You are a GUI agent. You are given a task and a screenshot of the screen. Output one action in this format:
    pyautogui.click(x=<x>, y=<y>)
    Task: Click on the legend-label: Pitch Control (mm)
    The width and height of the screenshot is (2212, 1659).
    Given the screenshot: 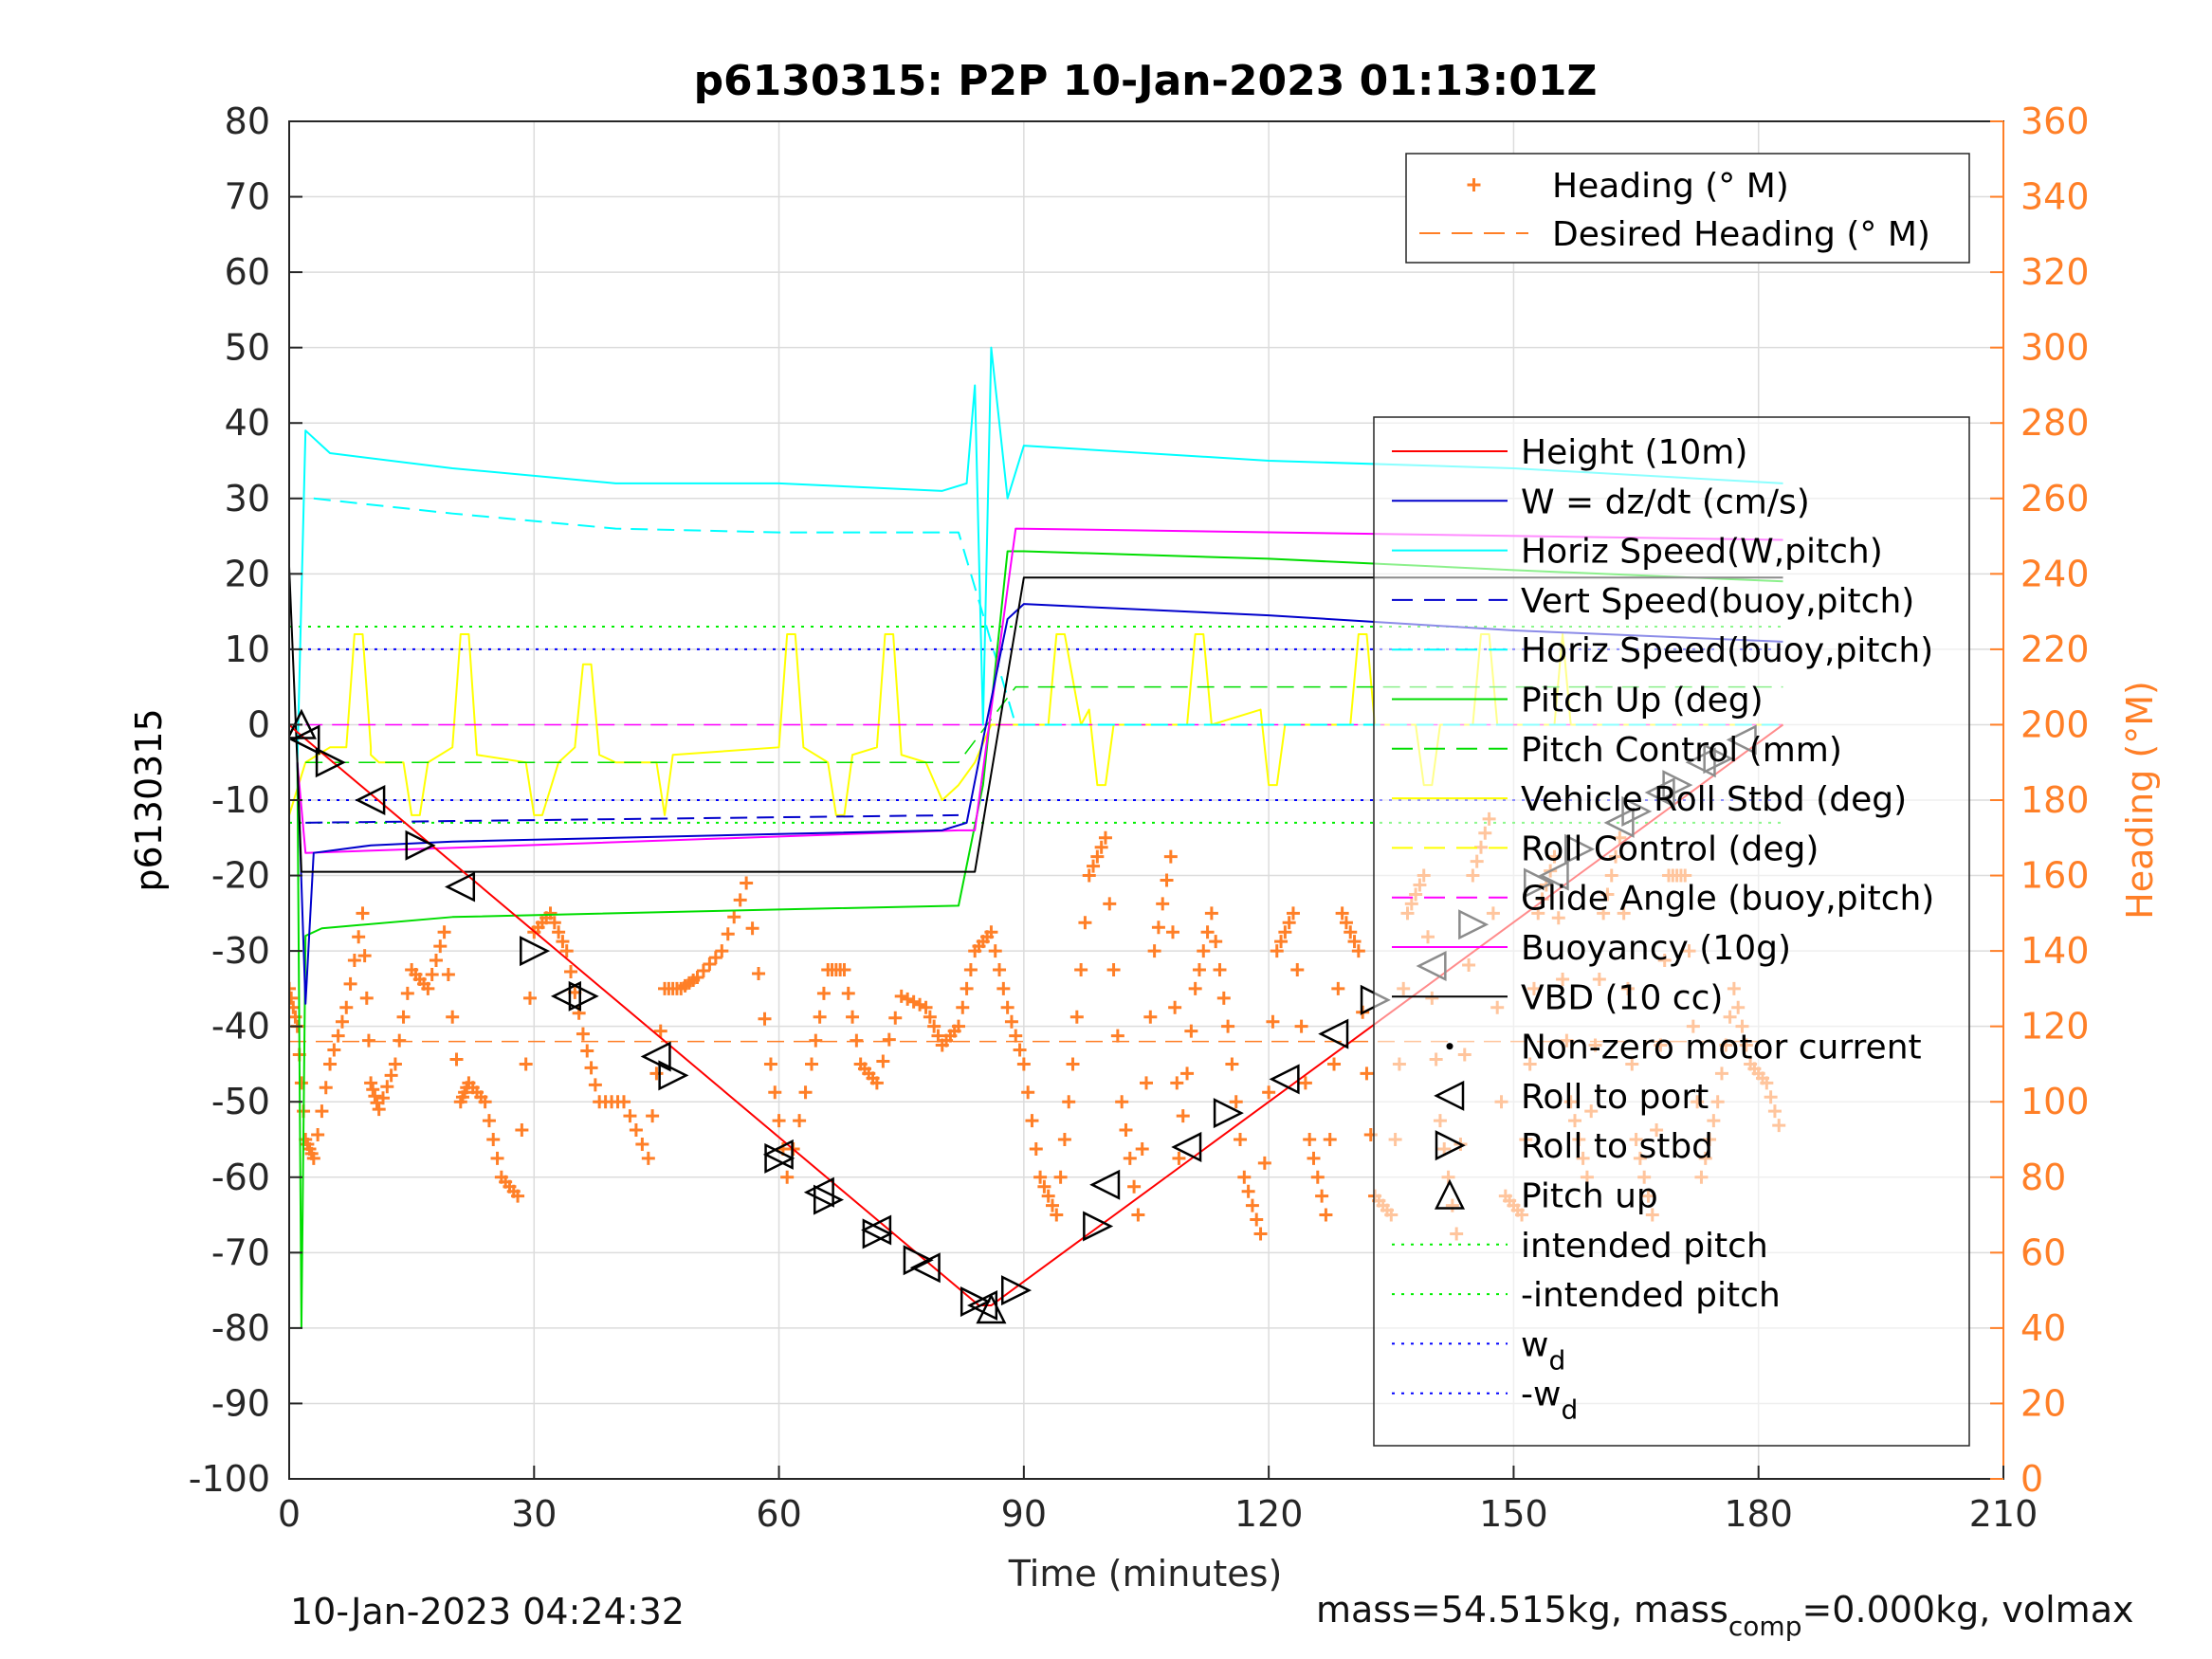 What is the action you would take?
    pyautogui.click(x=1681, y=750)
    